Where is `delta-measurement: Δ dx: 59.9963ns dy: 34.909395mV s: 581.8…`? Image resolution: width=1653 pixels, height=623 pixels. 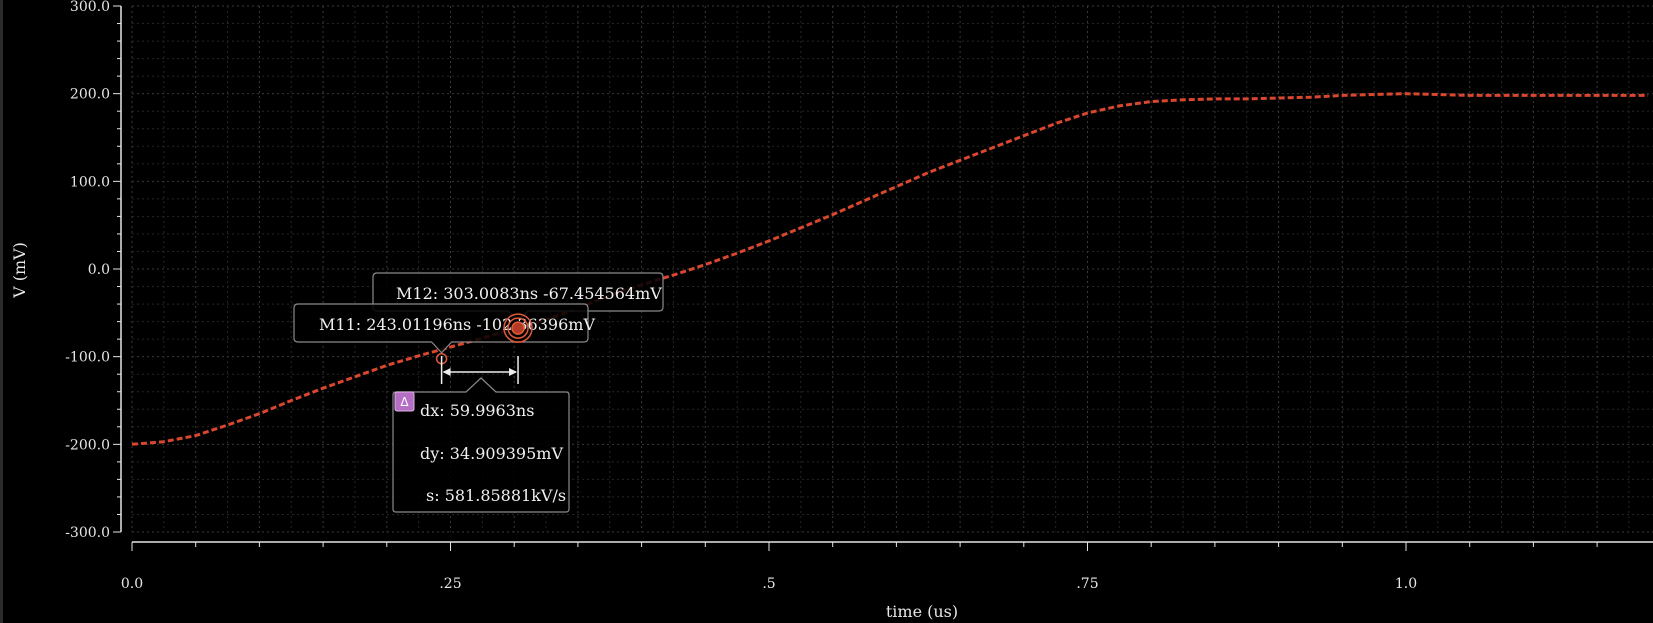
delta-measurement: Δ dx: 59.9963ns dy: 34.909395mV s: 581.8… is located at coordinates (481, 434).